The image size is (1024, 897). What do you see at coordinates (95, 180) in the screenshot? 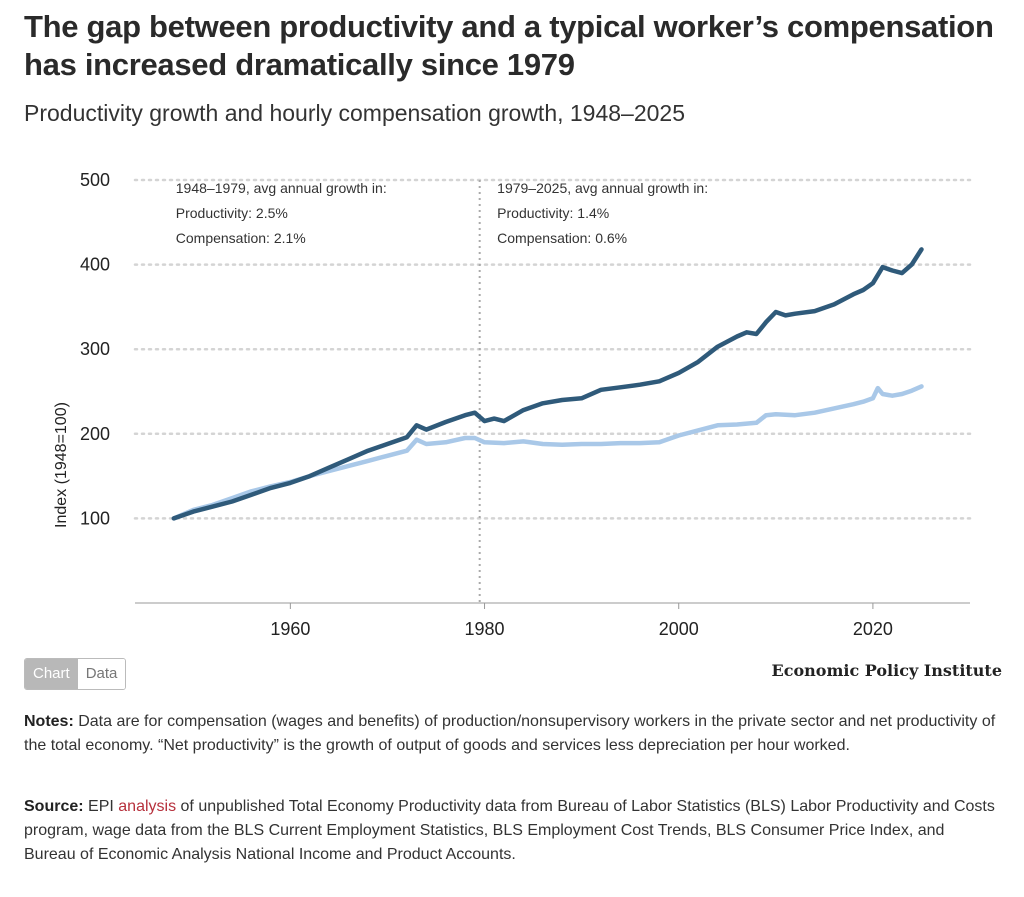
I see `y-tick-label-500: 500` at bounding box center [95, 180].